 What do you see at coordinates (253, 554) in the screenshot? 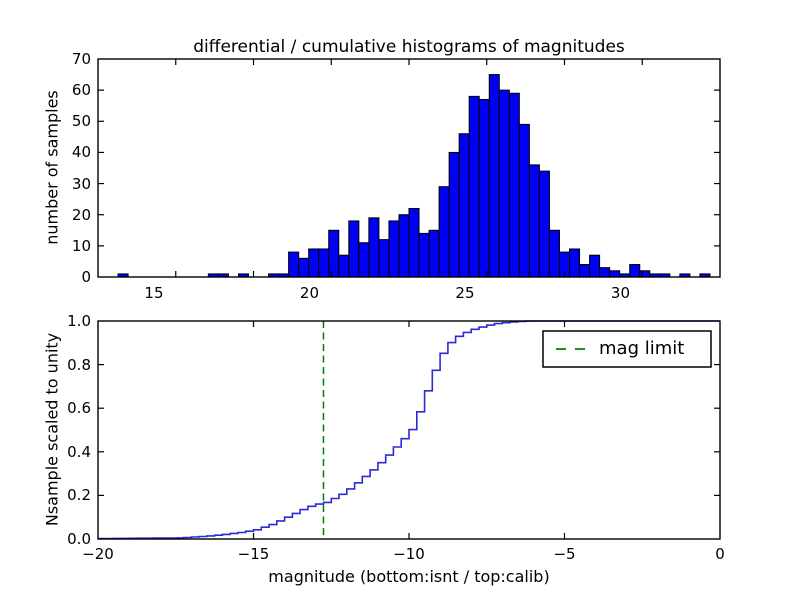
I see `bottom-x-tick-label: −15` at bounding box center [253, 554].